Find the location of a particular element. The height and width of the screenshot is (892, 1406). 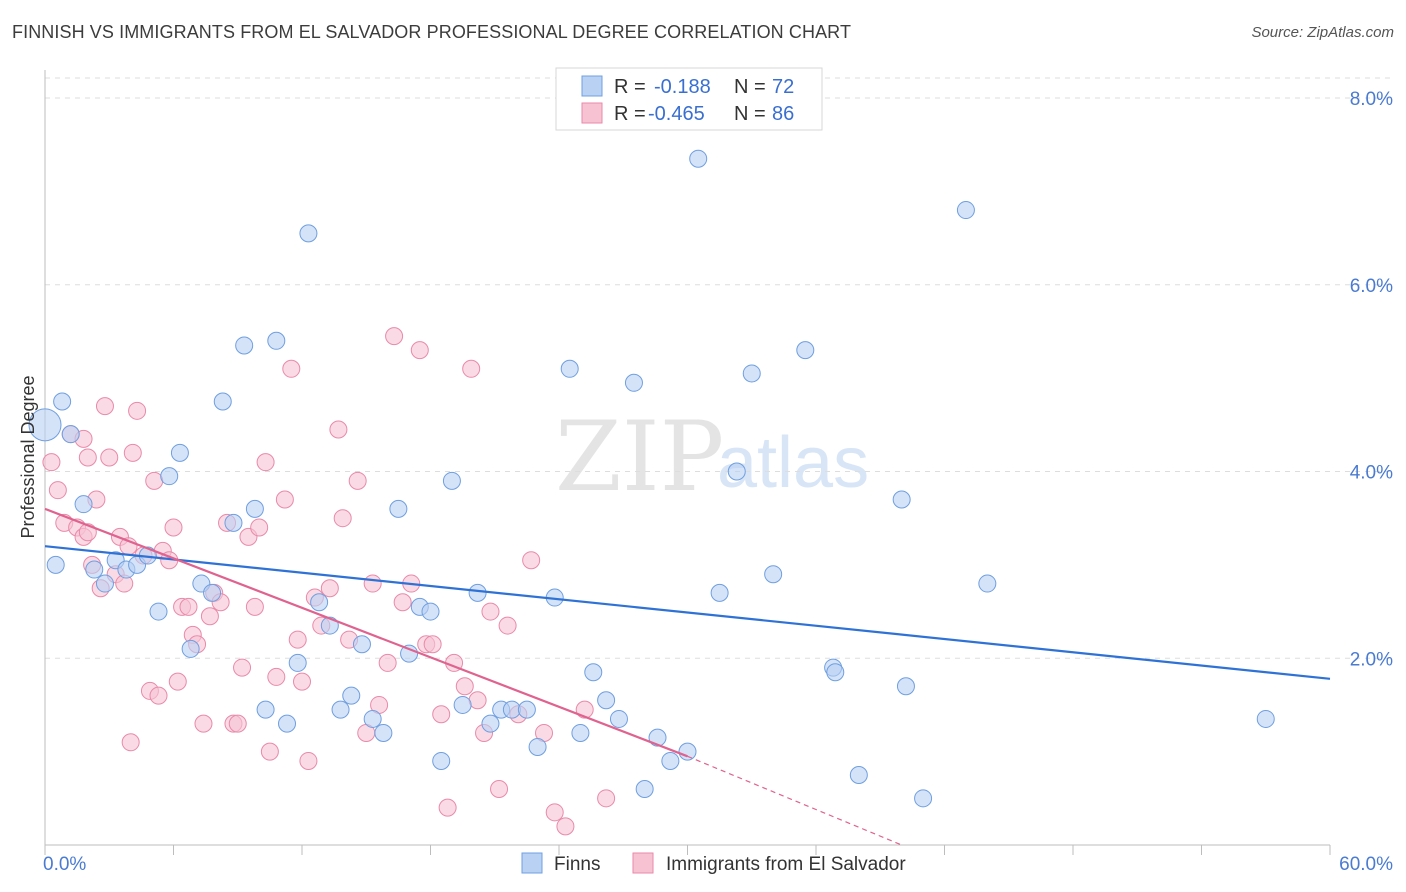

y-axis-label: Professional Degree is located at coordinates (28, 456).